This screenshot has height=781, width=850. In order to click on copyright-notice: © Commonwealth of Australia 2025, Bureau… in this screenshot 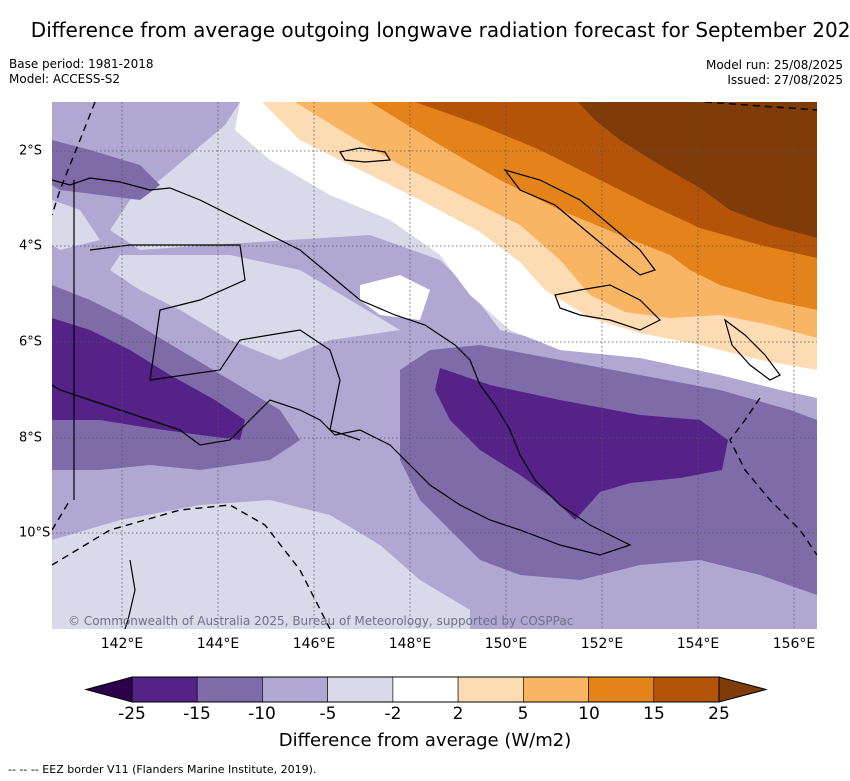, I will do `click(321, 621)`.